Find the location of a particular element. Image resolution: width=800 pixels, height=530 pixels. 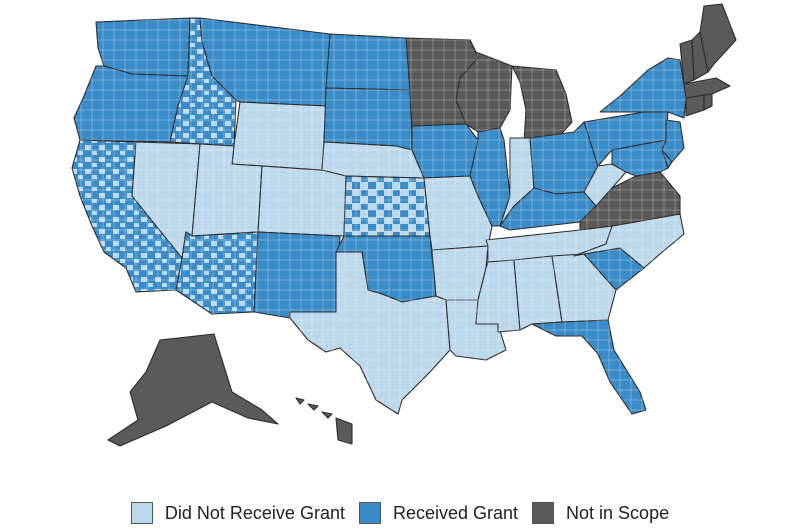

legend-item-not-in-scope: Not in Scope is located at coordinates (600, 513).